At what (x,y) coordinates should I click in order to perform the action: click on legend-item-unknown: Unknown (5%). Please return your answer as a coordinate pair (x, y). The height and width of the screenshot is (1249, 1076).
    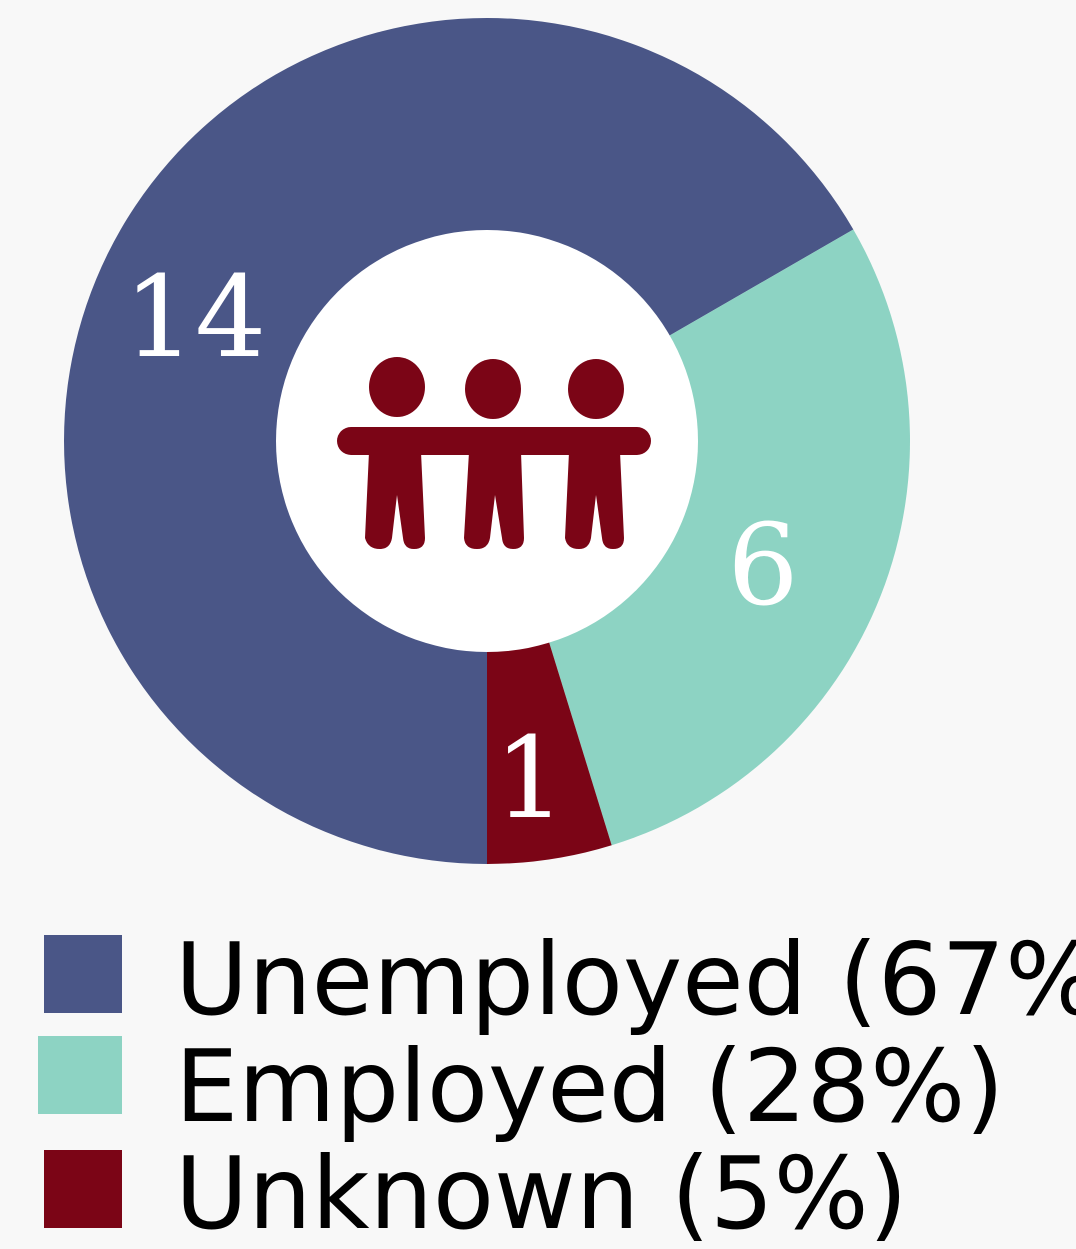
    Looking at the image, I should click on (476, 1192).